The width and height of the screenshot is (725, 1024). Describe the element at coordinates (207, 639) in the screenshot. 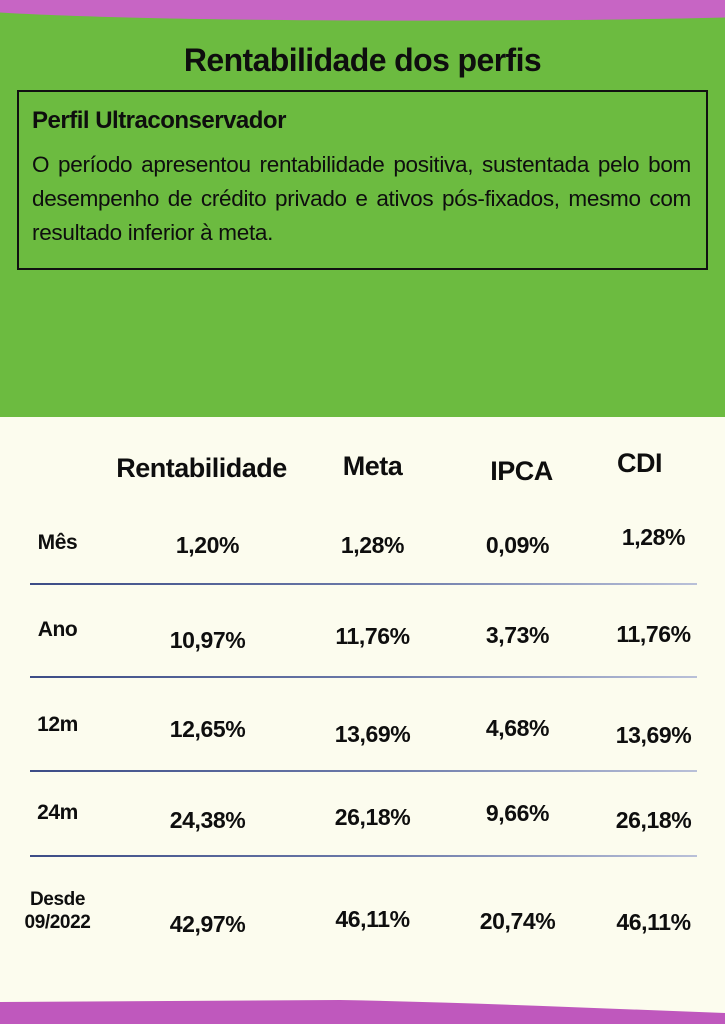

I see `cell-value: 10,97%` at that location.